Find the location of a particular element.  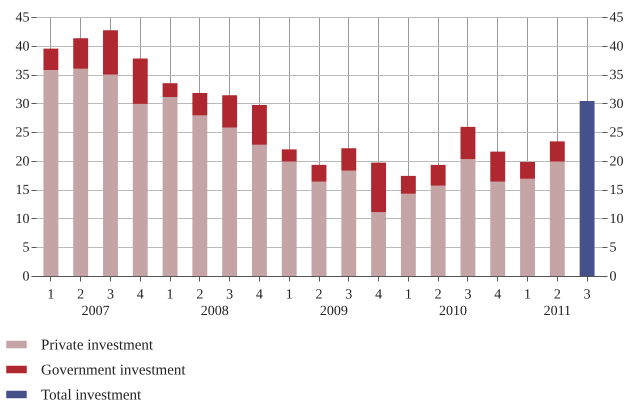

y2-tick-label: 30 is located at coordinates (617, 104).